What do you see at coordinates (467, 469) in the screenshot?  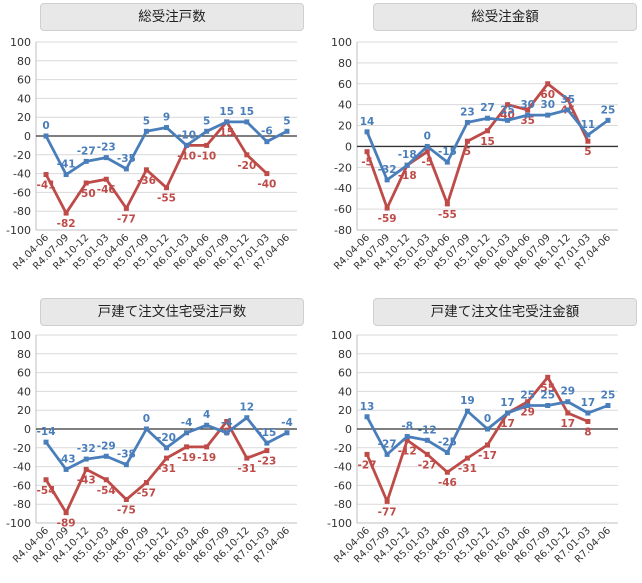 I see `data-label-red: -31` at bounding box center [467, 469].